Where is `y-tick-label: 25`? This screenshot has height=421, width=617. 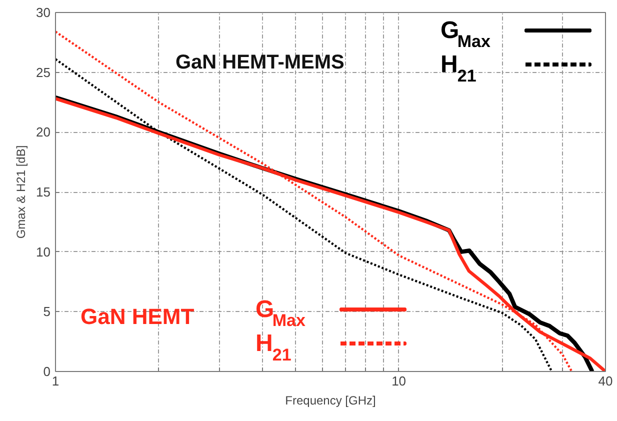
y-tick-label: 25 is located at coordinates (43, 72).